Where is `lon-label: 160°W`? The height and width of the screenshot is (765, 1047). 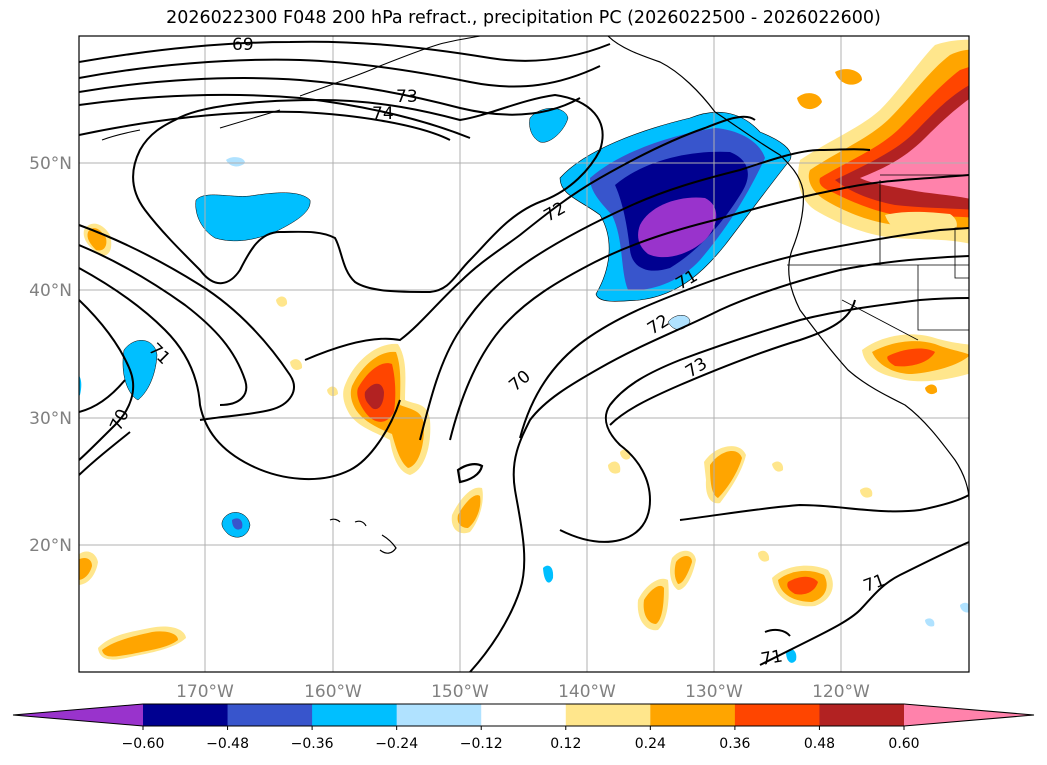 lon-label: 160°W is located at coordinates (333, 692).